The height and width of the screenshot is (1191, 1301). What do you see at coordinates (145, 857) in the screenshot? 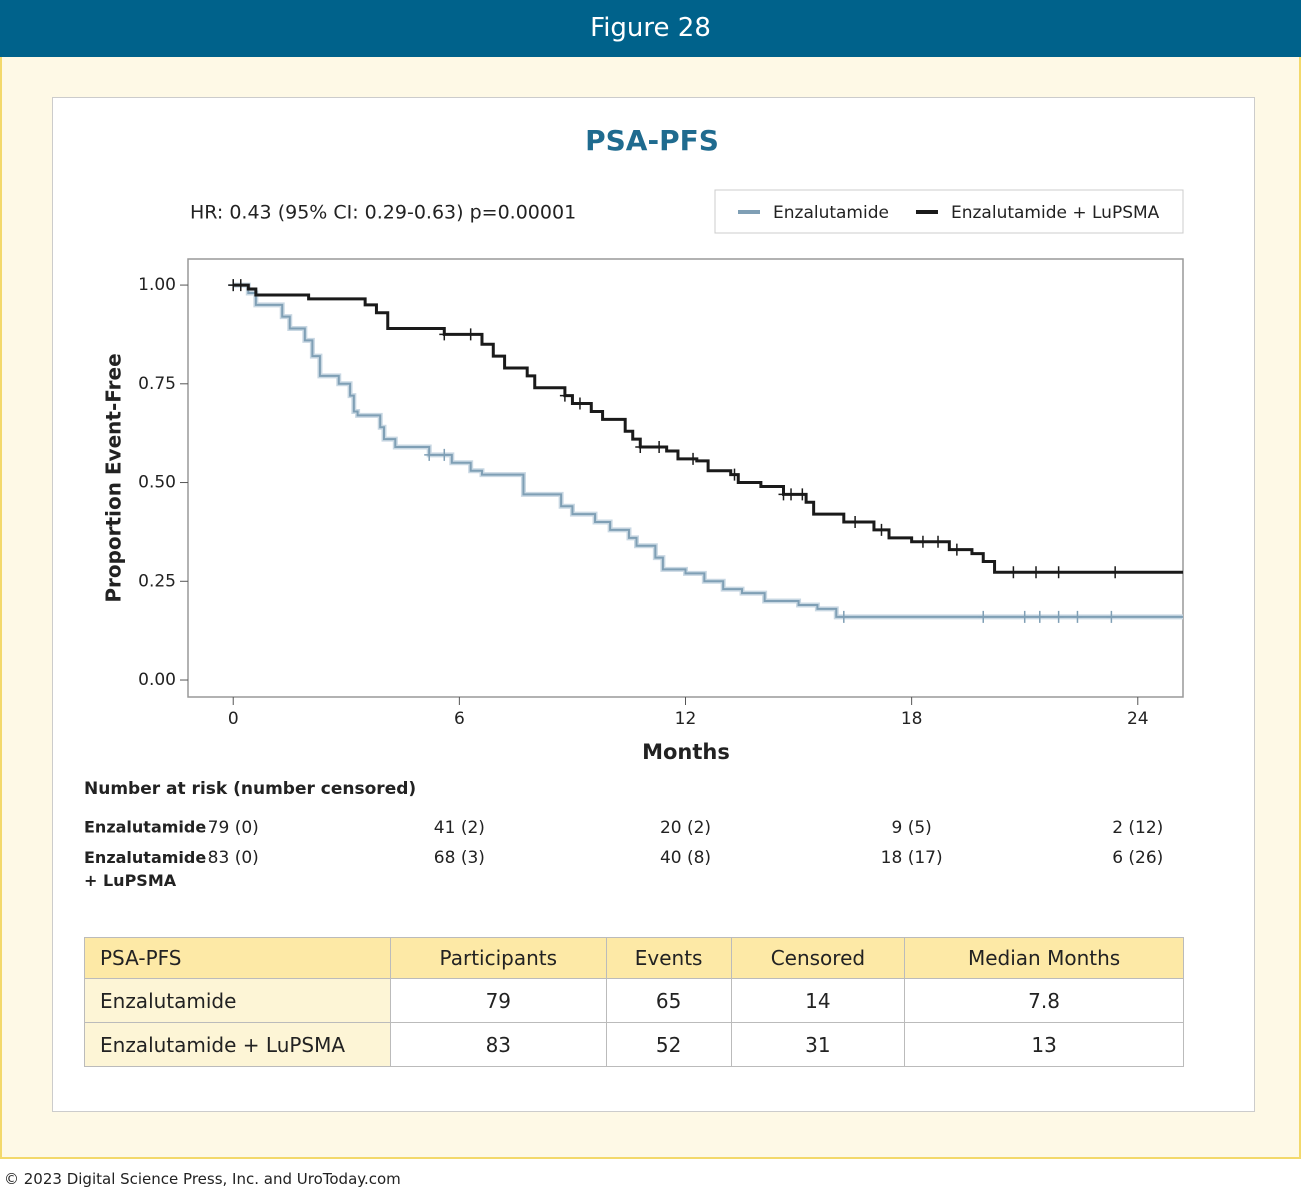
I see `risk-row-label-line: Enzalutamide` at bounding box center [145, 857].